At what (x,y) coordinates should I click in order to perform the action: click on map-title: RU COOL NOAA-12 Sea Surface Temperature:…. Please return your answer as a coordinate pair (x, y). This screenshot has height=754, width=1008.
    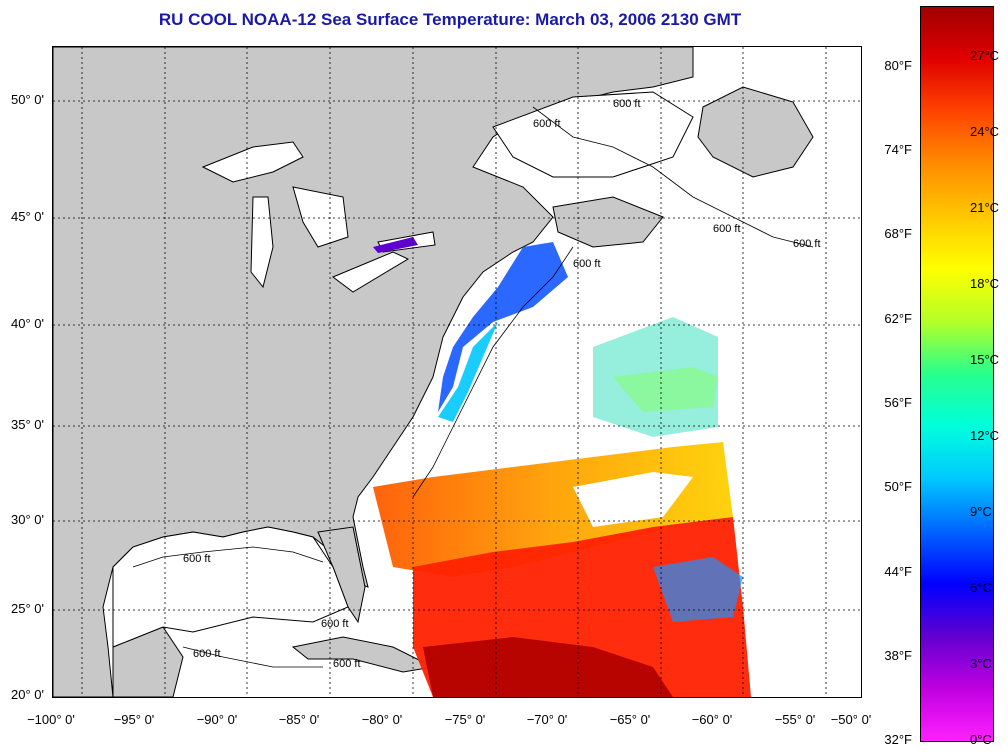
    Looking at the image, I should click on (450, 19).